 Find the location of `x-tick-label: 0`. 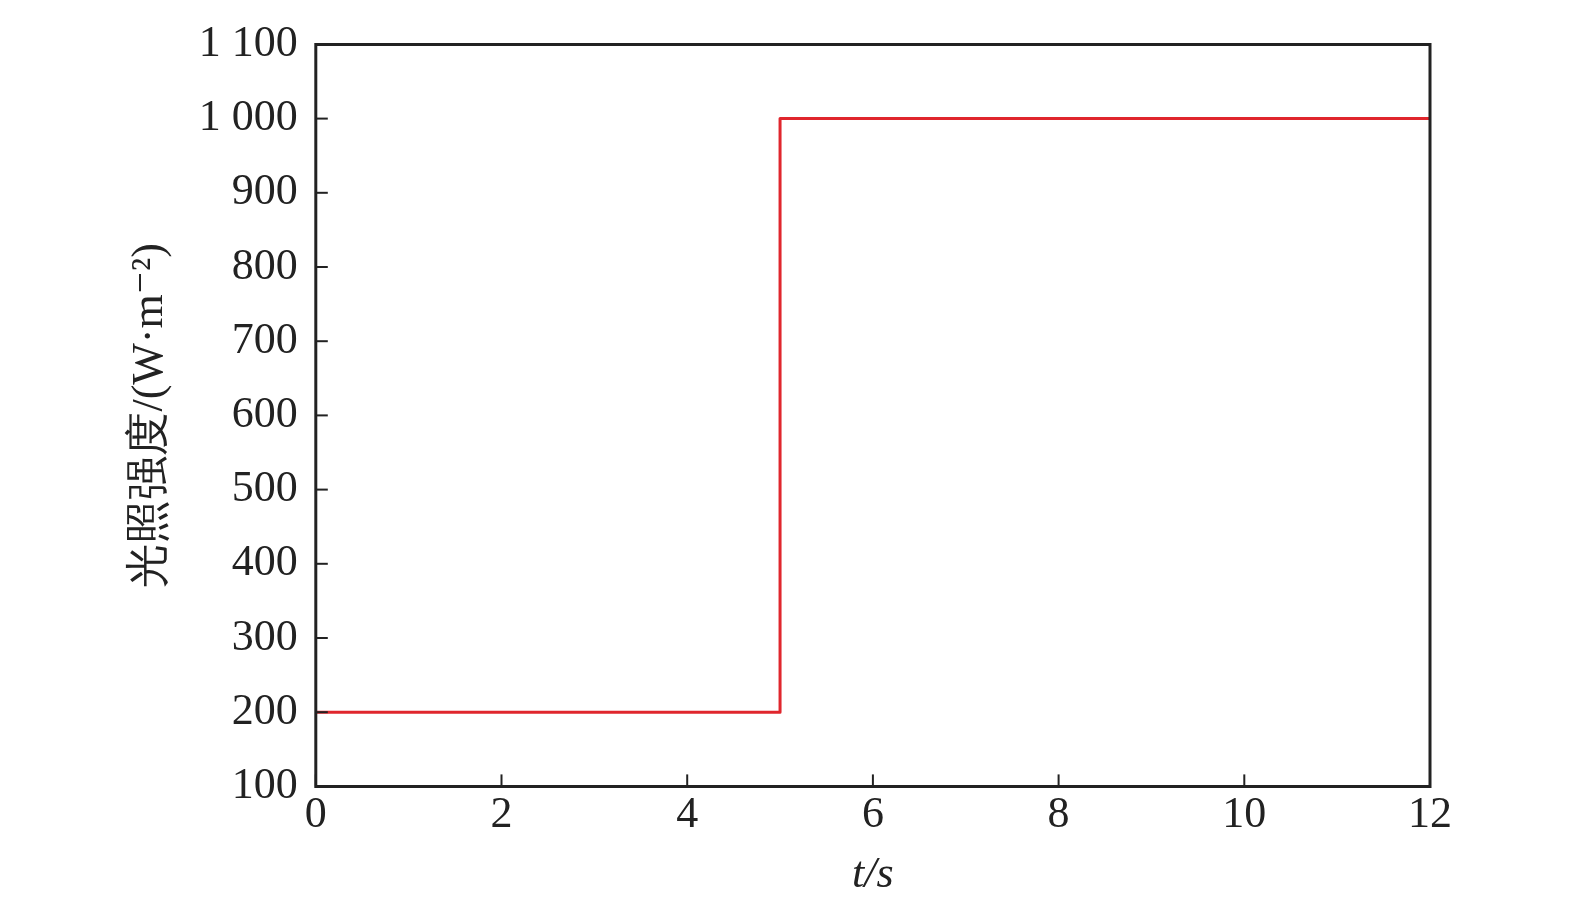

x-tick-label: 0 is located at coordinates (315, 813).